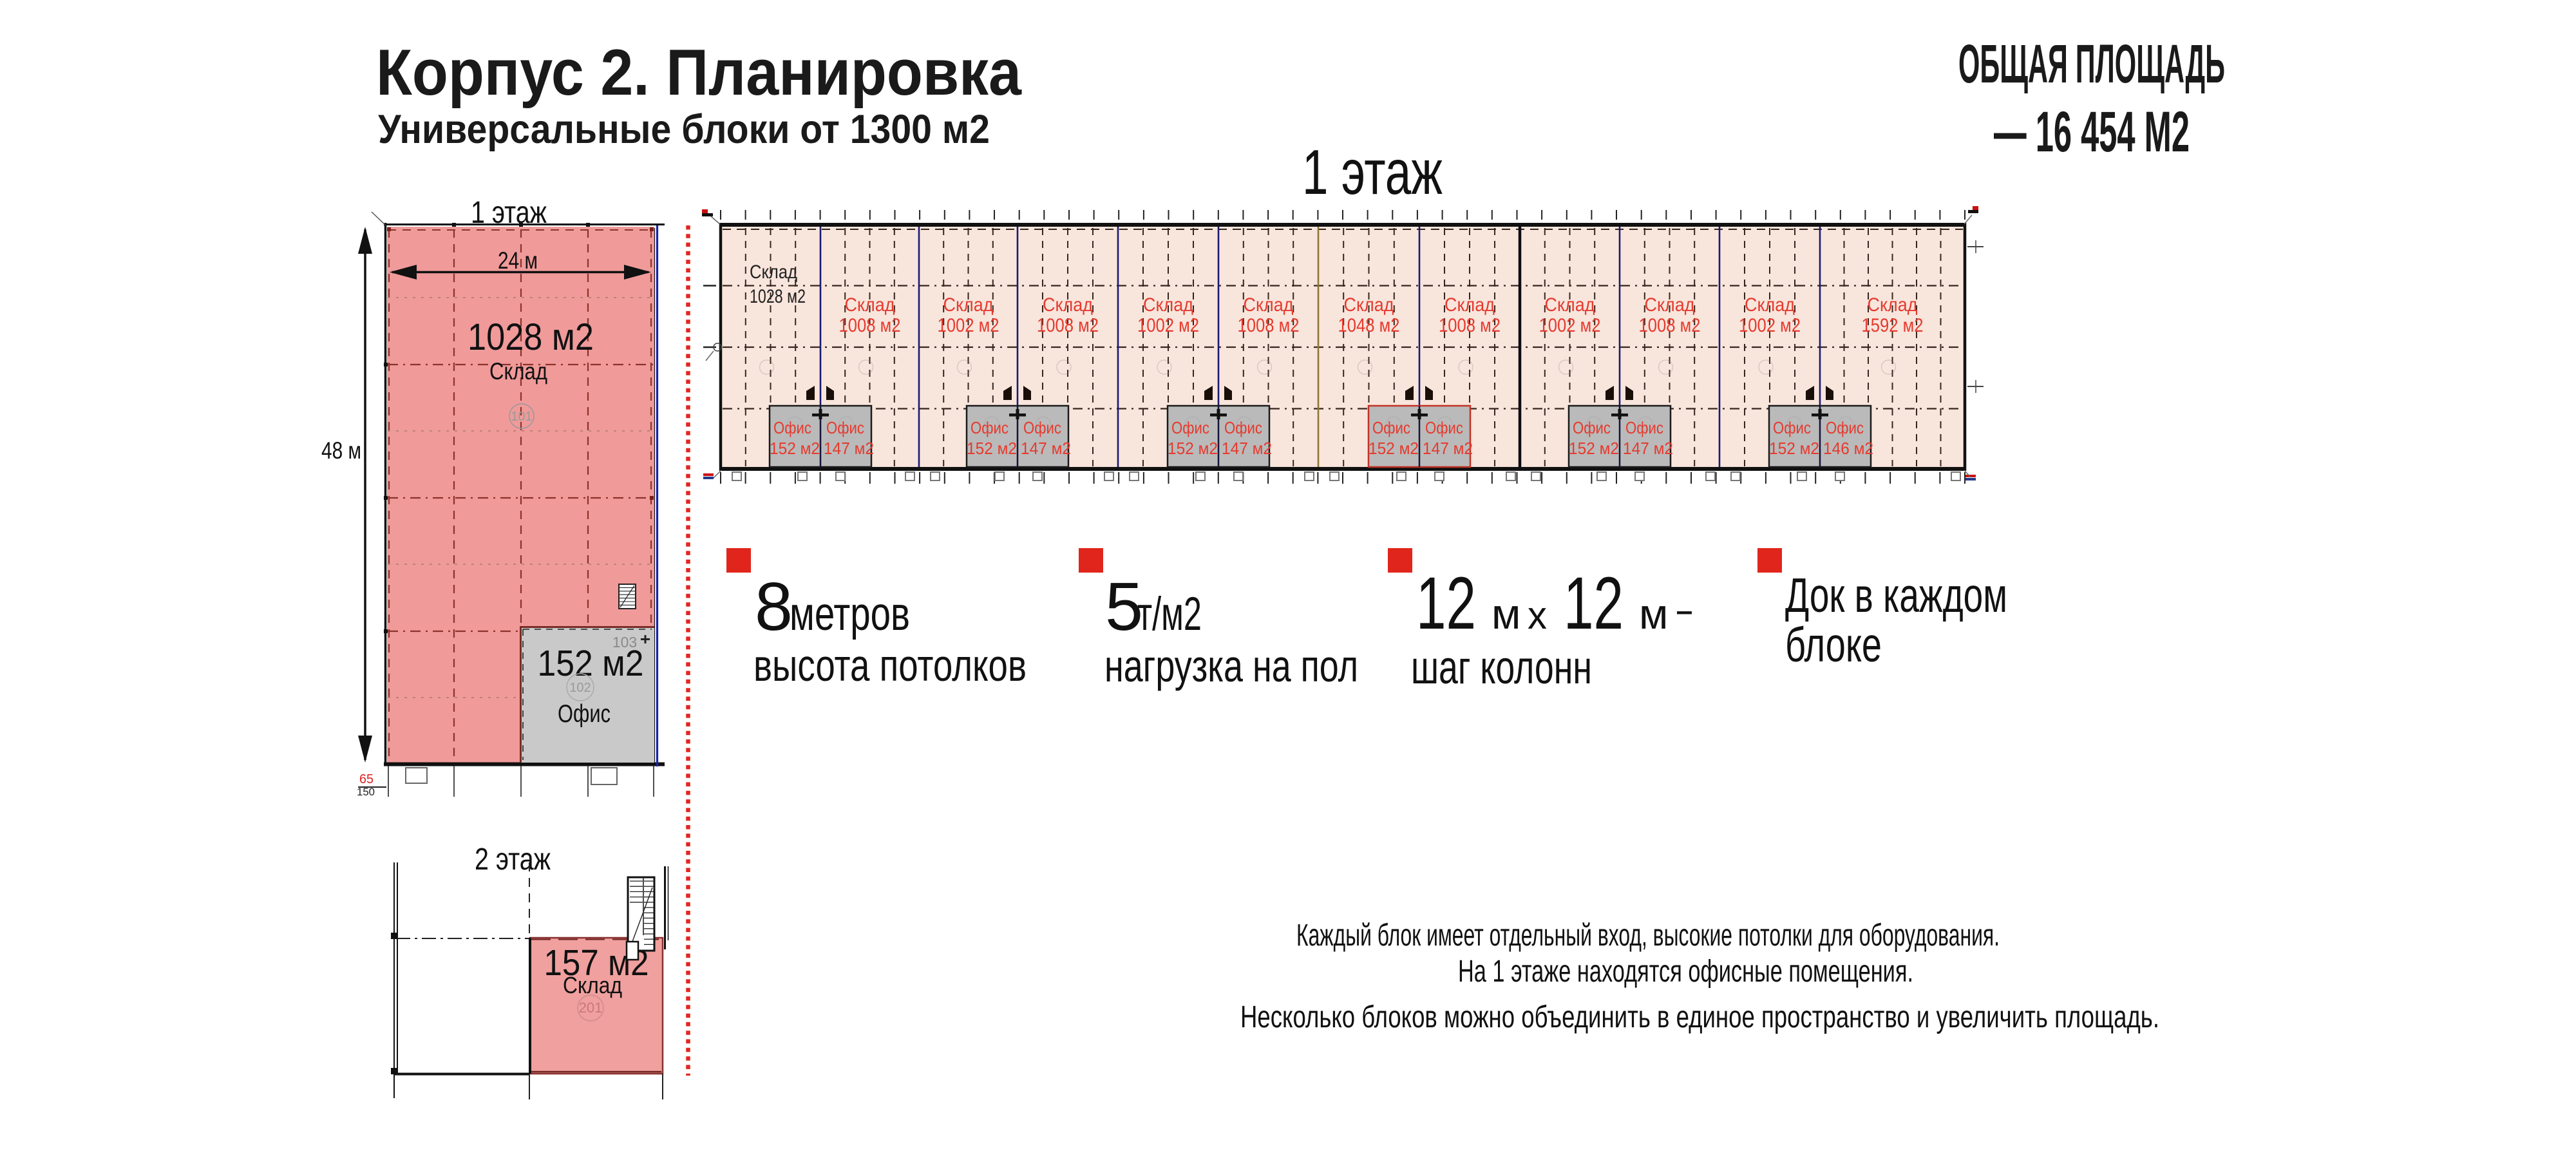 The width and height of the screenshot is (2576, 1160). What do you see at coordinates (1502, 668) in the screenshot?
I see `svg-text: шаг колонн` at bounding box center [1502, 668].